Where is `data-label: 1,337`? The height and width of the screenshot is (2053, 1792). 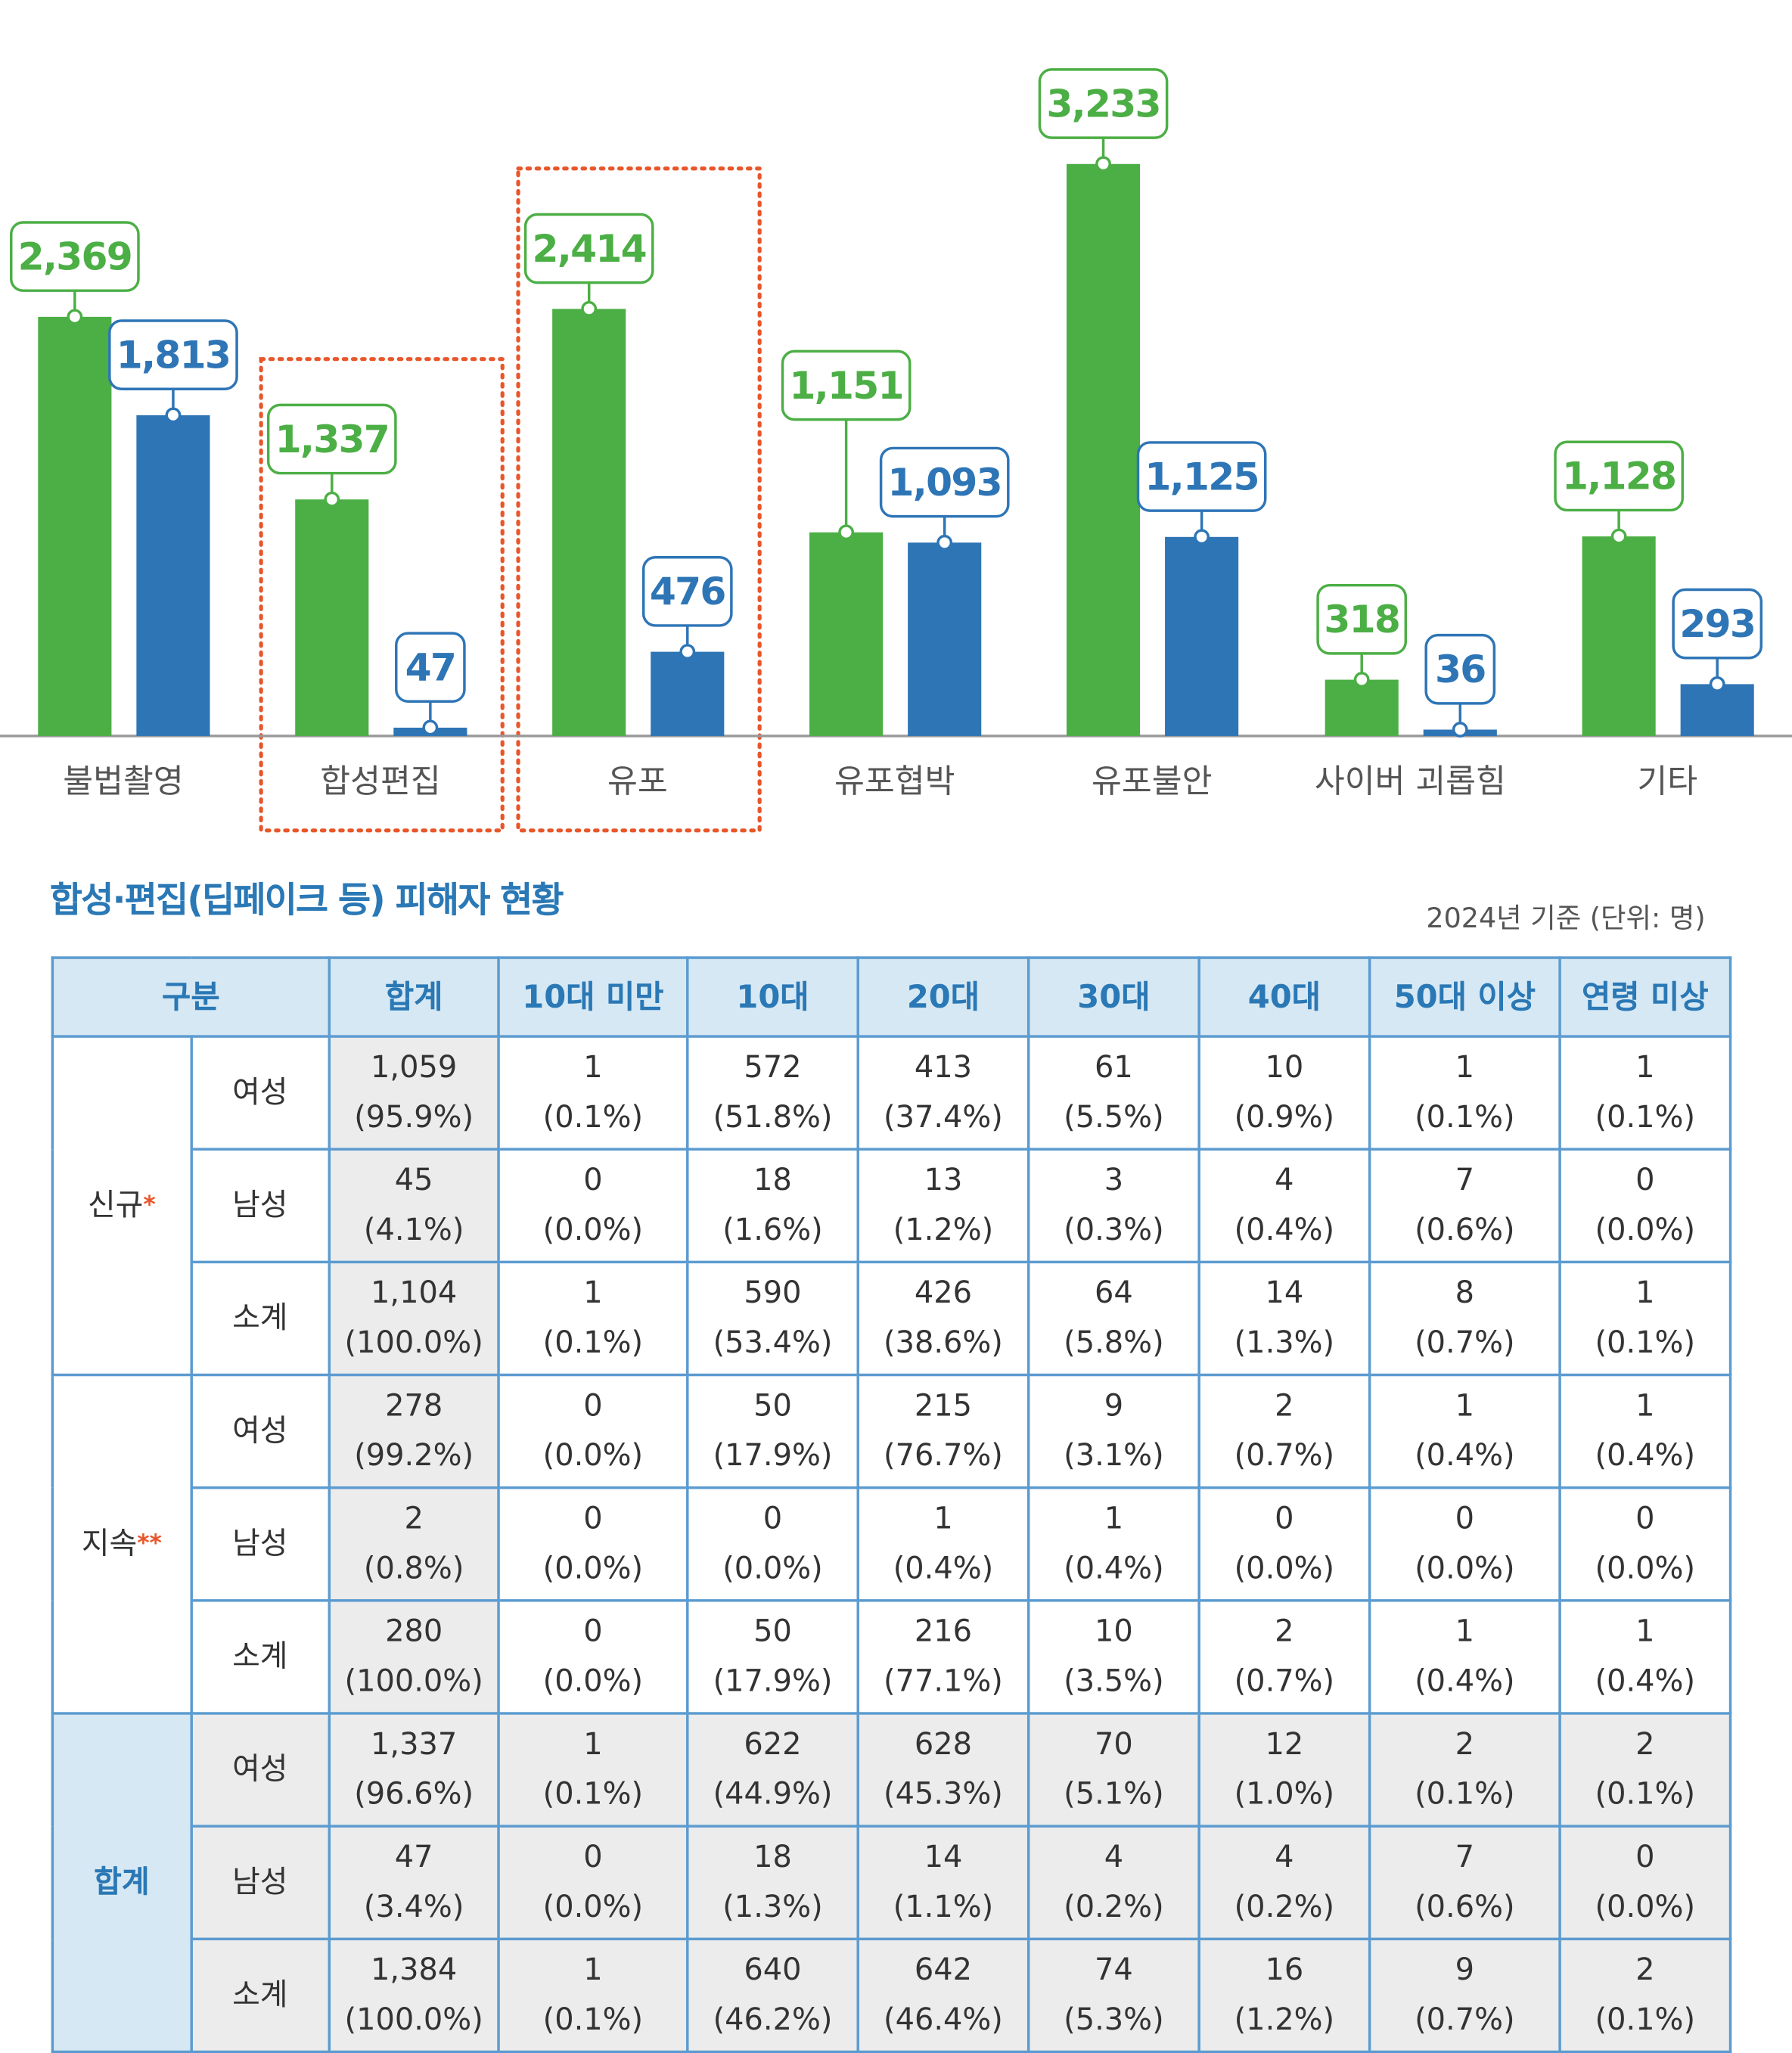 data-label: 1,337 is located at coordinates (332, 439).